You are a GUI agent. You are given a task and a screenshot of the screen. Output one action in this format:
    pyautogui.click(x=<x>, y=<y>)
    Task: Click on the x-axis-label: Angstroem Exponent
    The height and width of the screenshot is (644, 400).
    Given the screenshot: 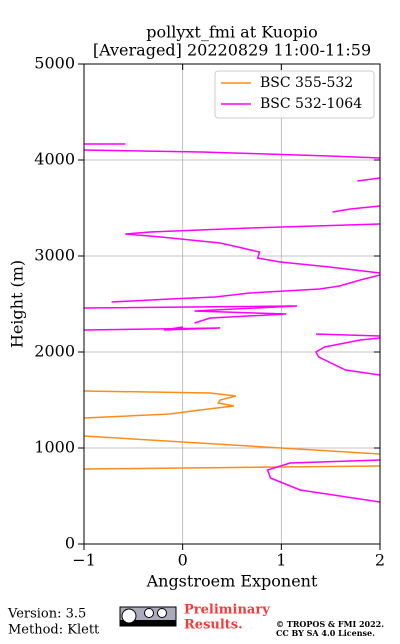 What is the action you would take?
    pyautogui.click(x=232, y=581)
    